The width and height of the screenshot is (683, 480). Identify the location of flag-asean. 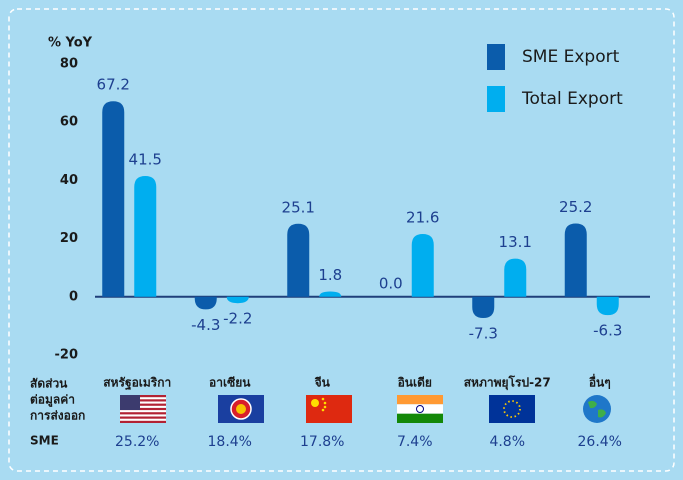
(241, 409).